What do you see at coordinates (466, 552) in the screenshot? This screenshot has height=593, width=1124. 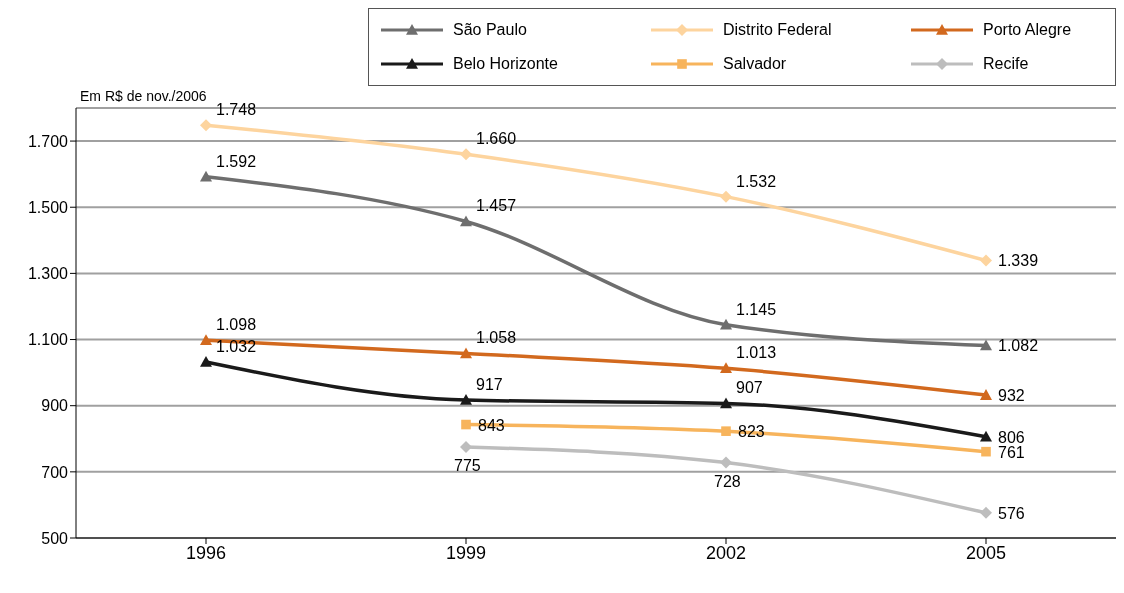 I see `x-tick-label: 1999` at bounding box center [466, 552].